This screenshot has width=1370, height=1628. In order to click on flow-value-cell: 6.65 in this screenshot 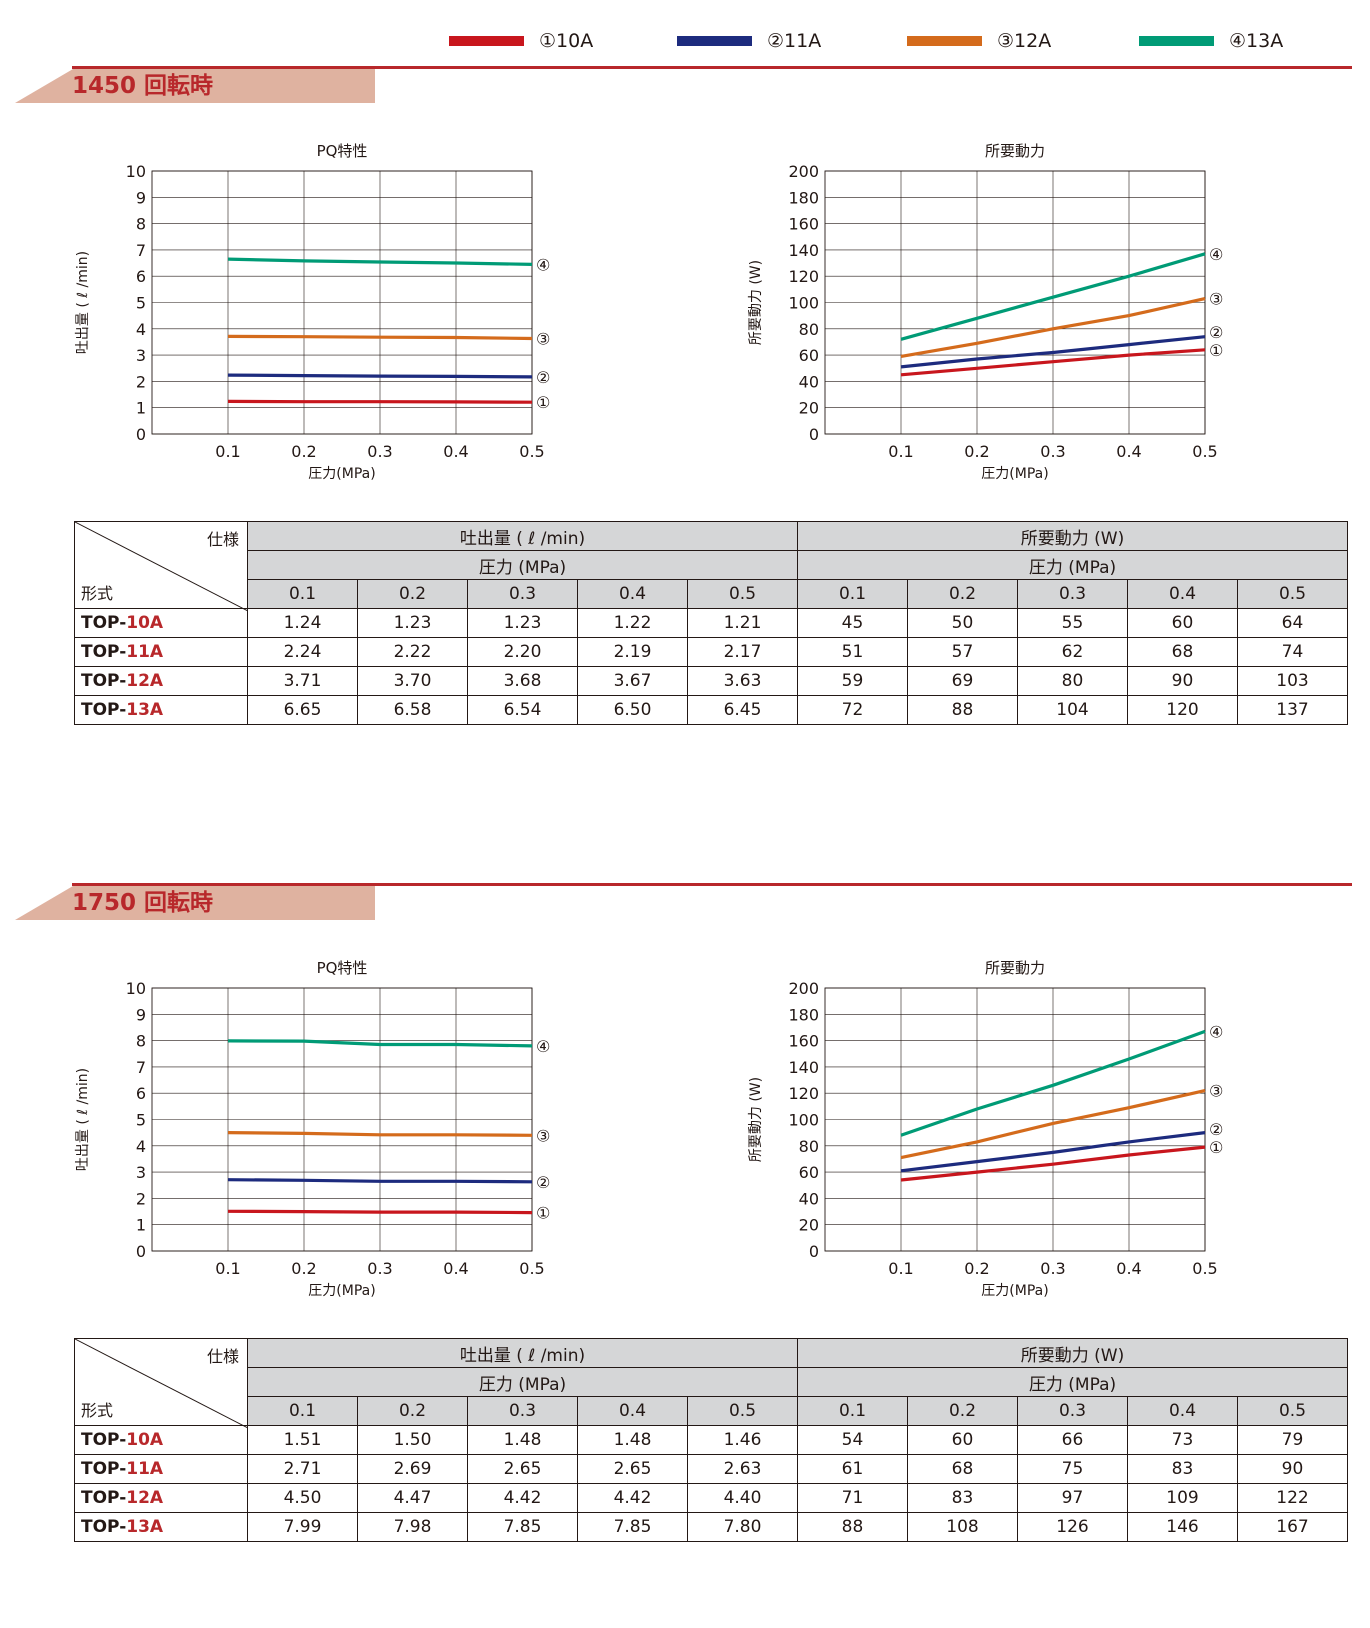, I will do `click(302, 710)`.